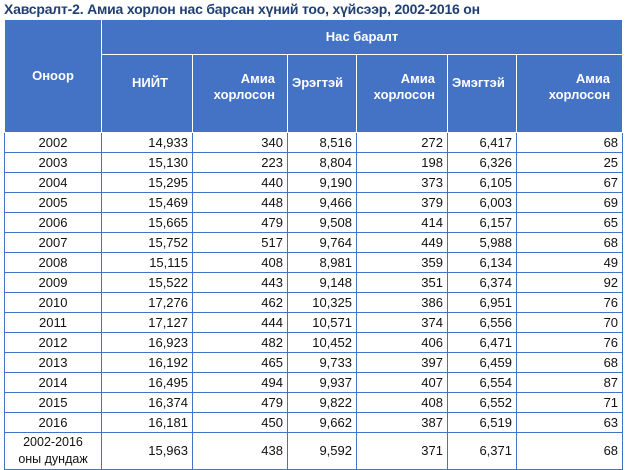  I want to click on male-deaths-cell: 9,190, so click(322, 182).